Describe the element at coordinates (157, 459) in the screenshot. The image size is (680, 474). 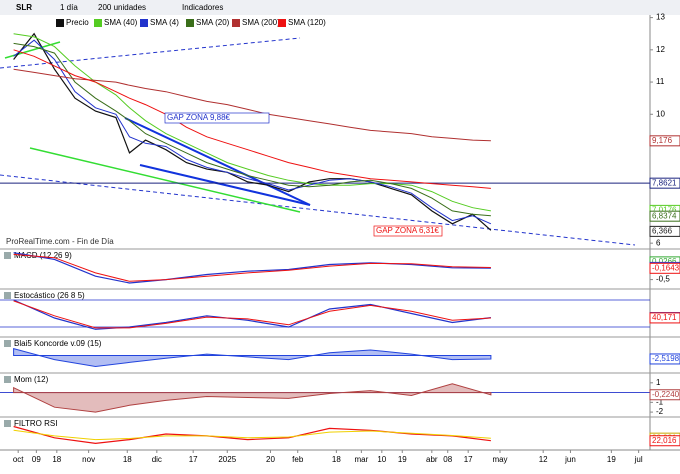
I see `x-tick-label: dic` at that location.